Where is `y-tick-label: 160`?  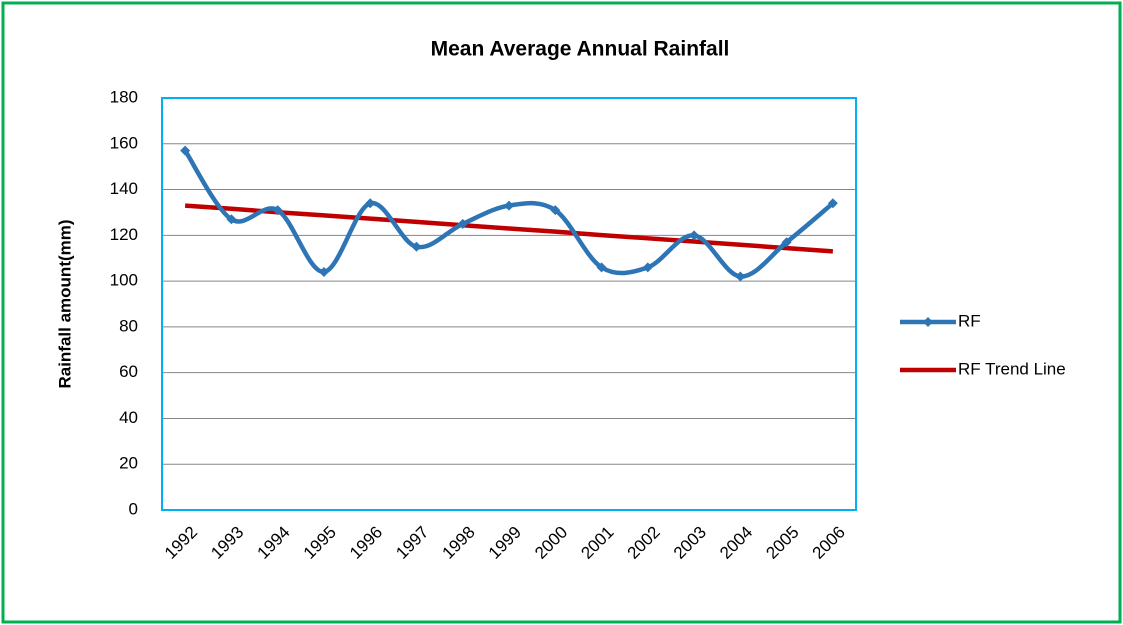 y-tick-label: 160 is located at coordinates (124, 142).